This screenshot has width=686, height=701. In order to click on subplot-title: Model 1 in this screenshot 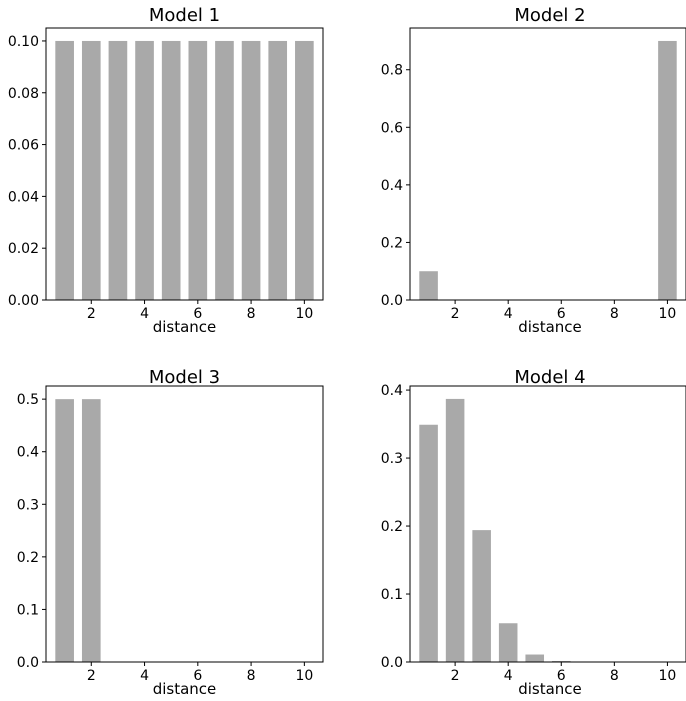, I will do `click(184, 15)`.